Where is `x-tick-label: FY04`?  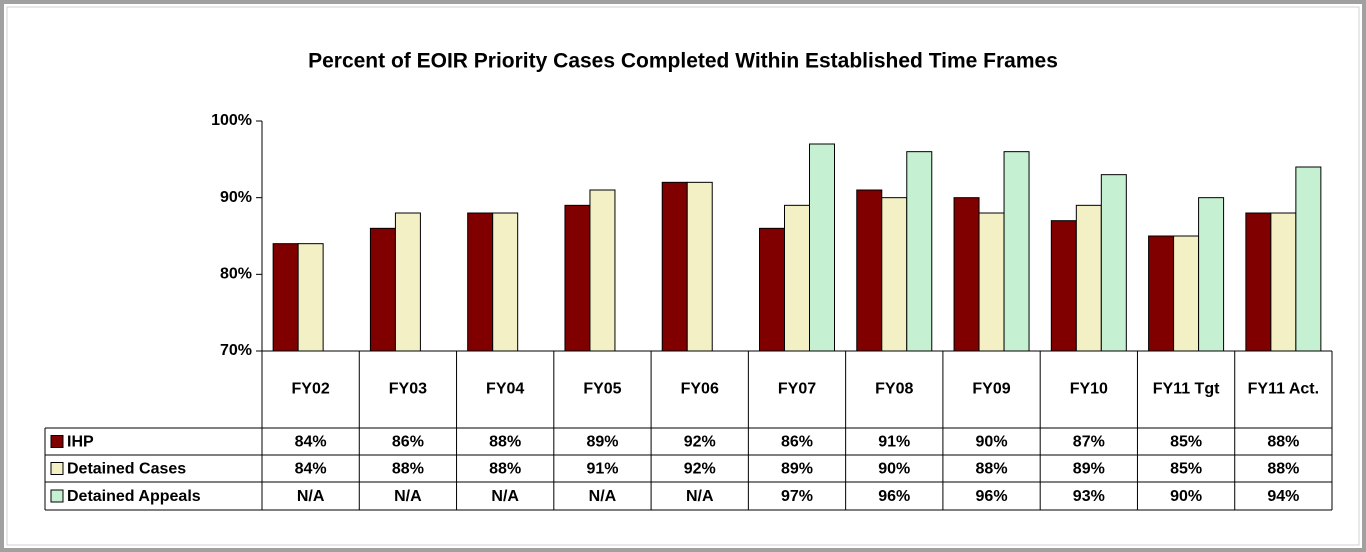 x-tick-label: FY04 is located at coordinates (505, 389).